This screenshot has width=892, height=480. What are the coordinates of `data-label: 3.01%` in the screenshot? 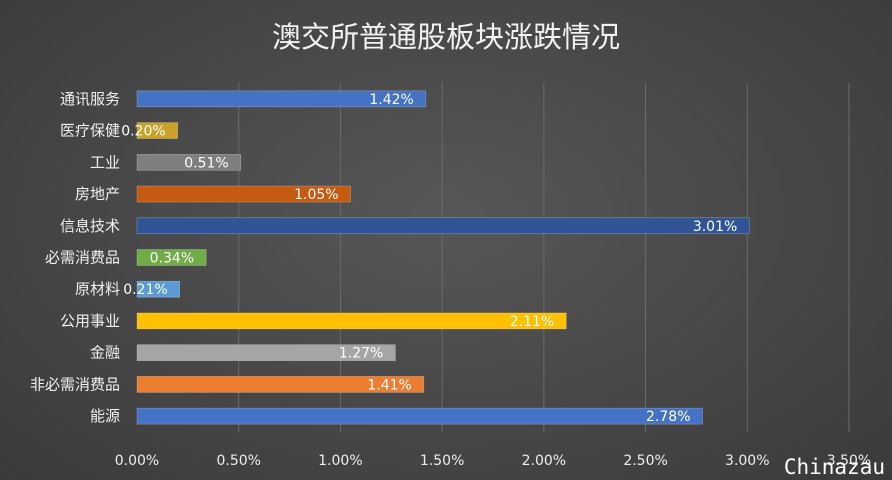 It's located at (715, 227).